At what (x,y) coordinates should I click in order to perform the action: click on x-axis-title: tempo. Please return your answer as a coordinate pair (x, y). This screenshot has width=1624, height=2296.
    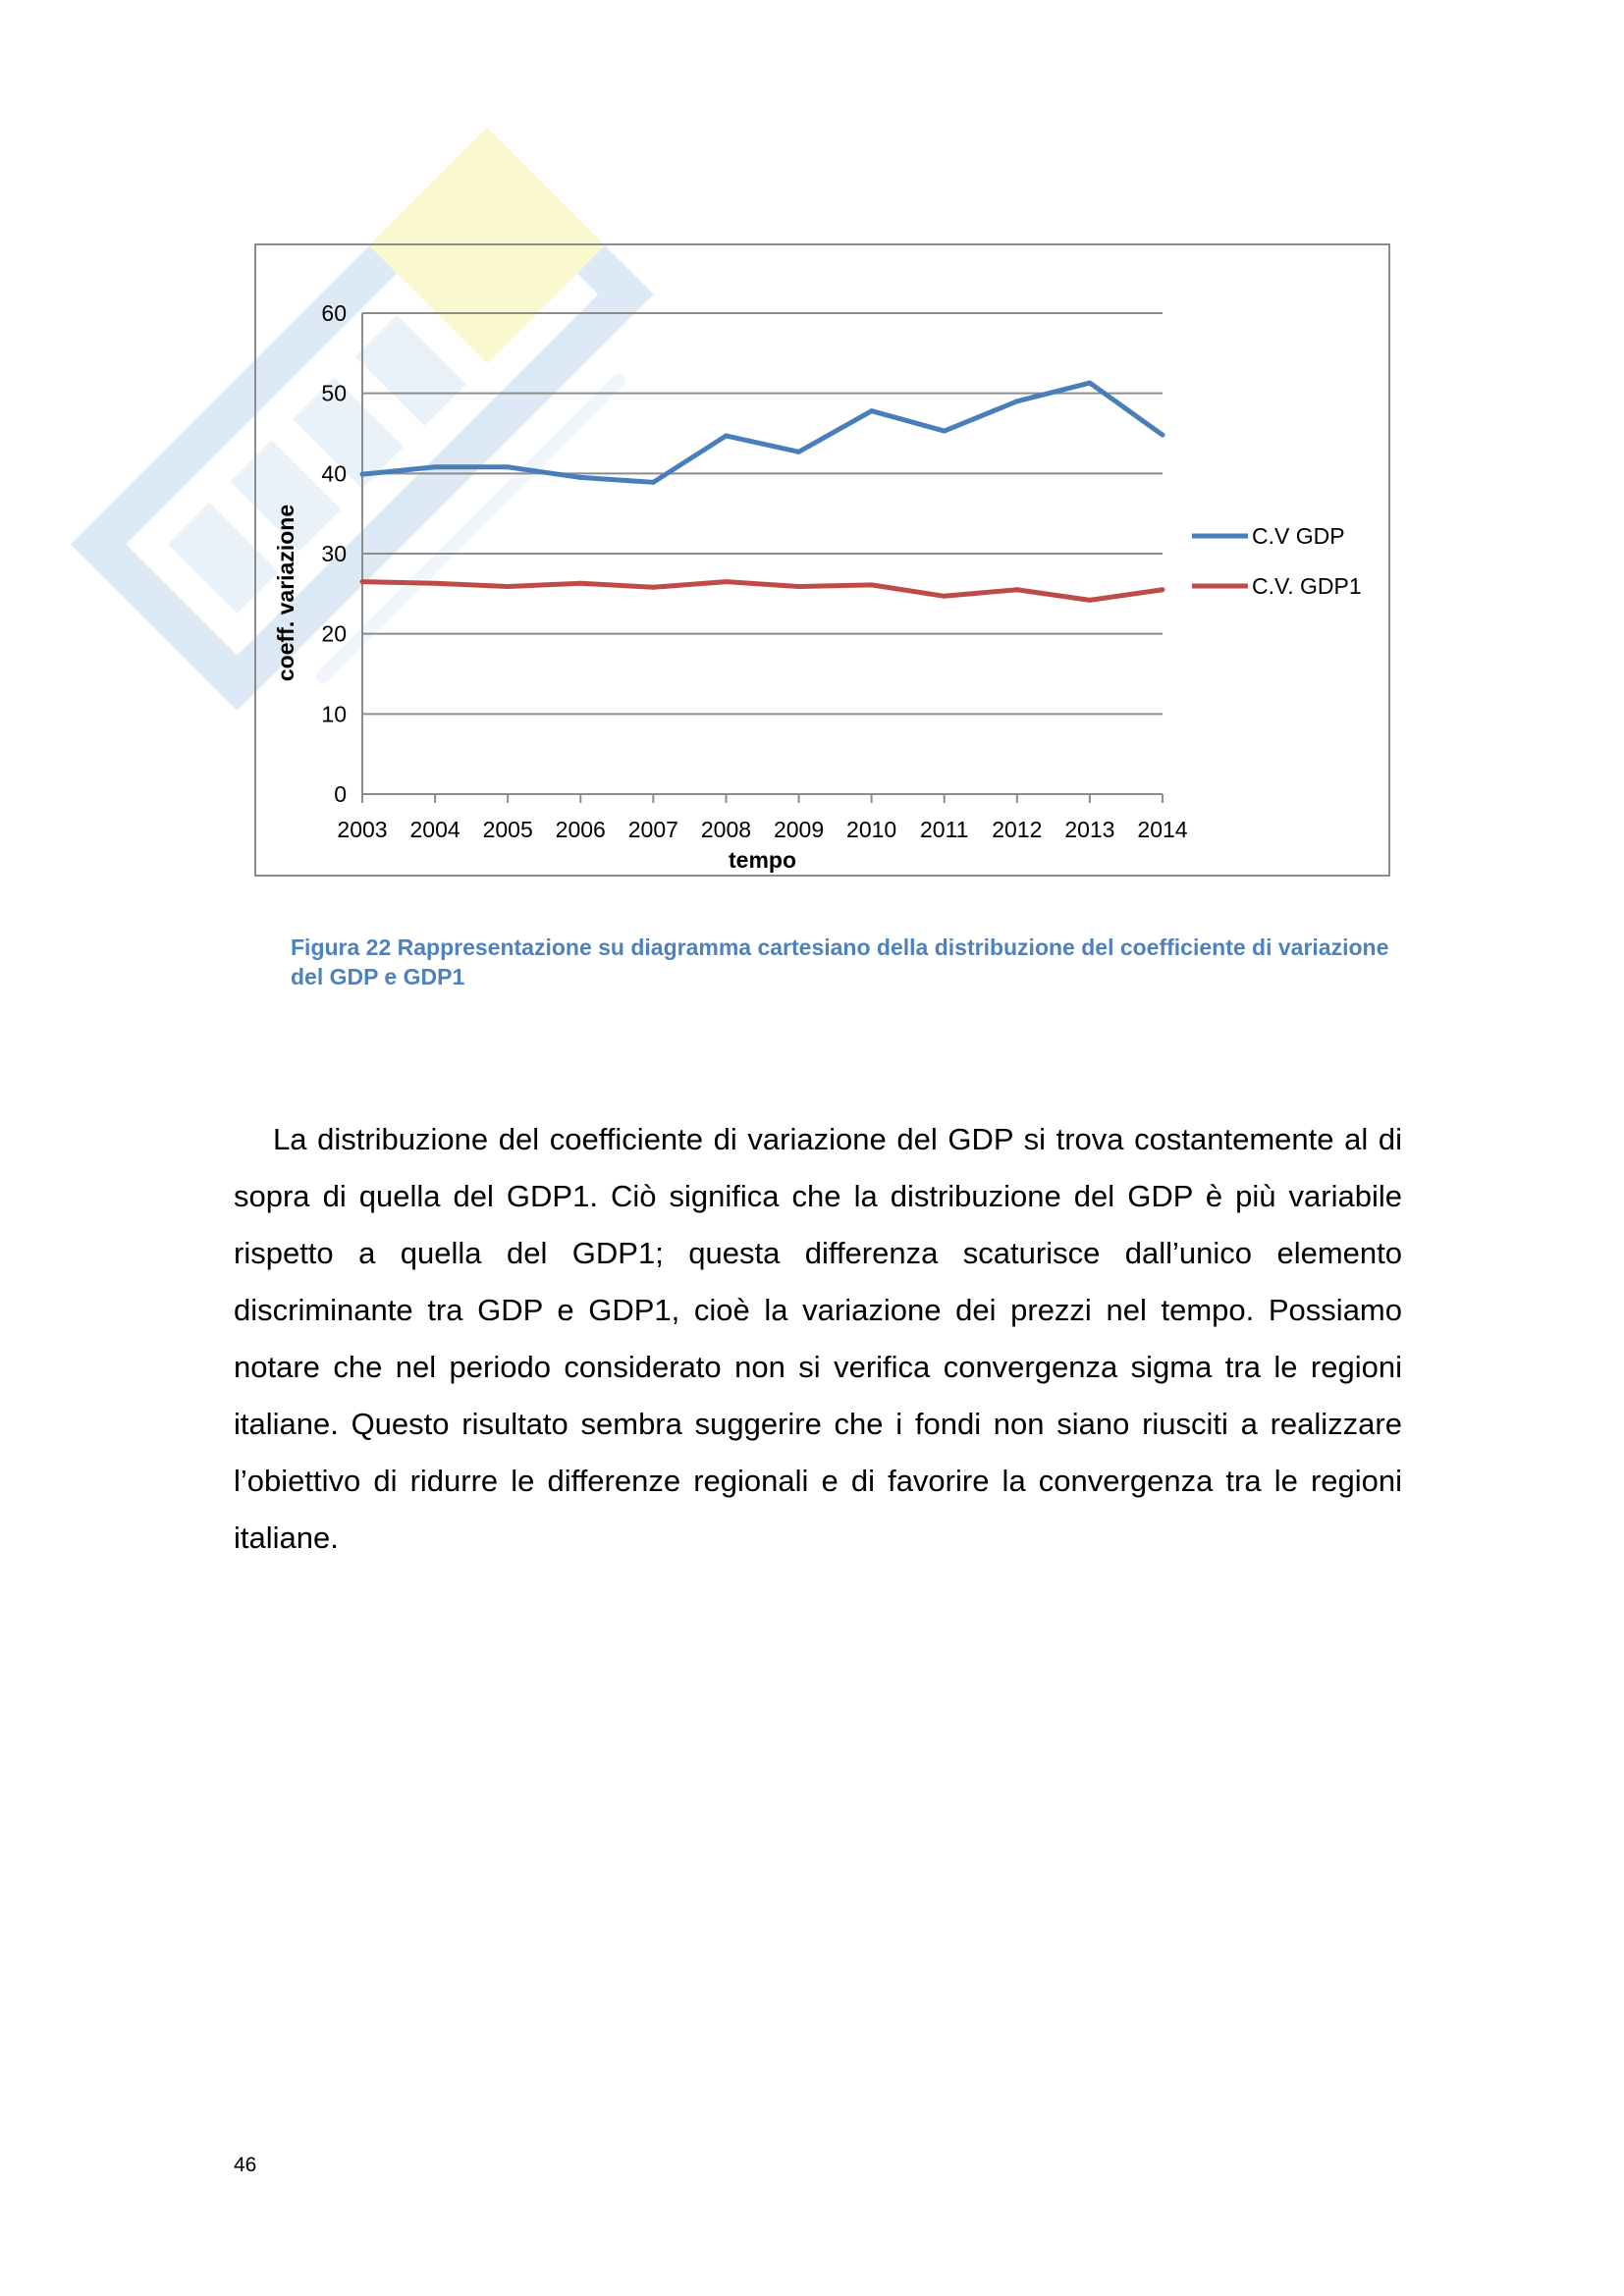
    Looking at the image, I should click on (762, 860).